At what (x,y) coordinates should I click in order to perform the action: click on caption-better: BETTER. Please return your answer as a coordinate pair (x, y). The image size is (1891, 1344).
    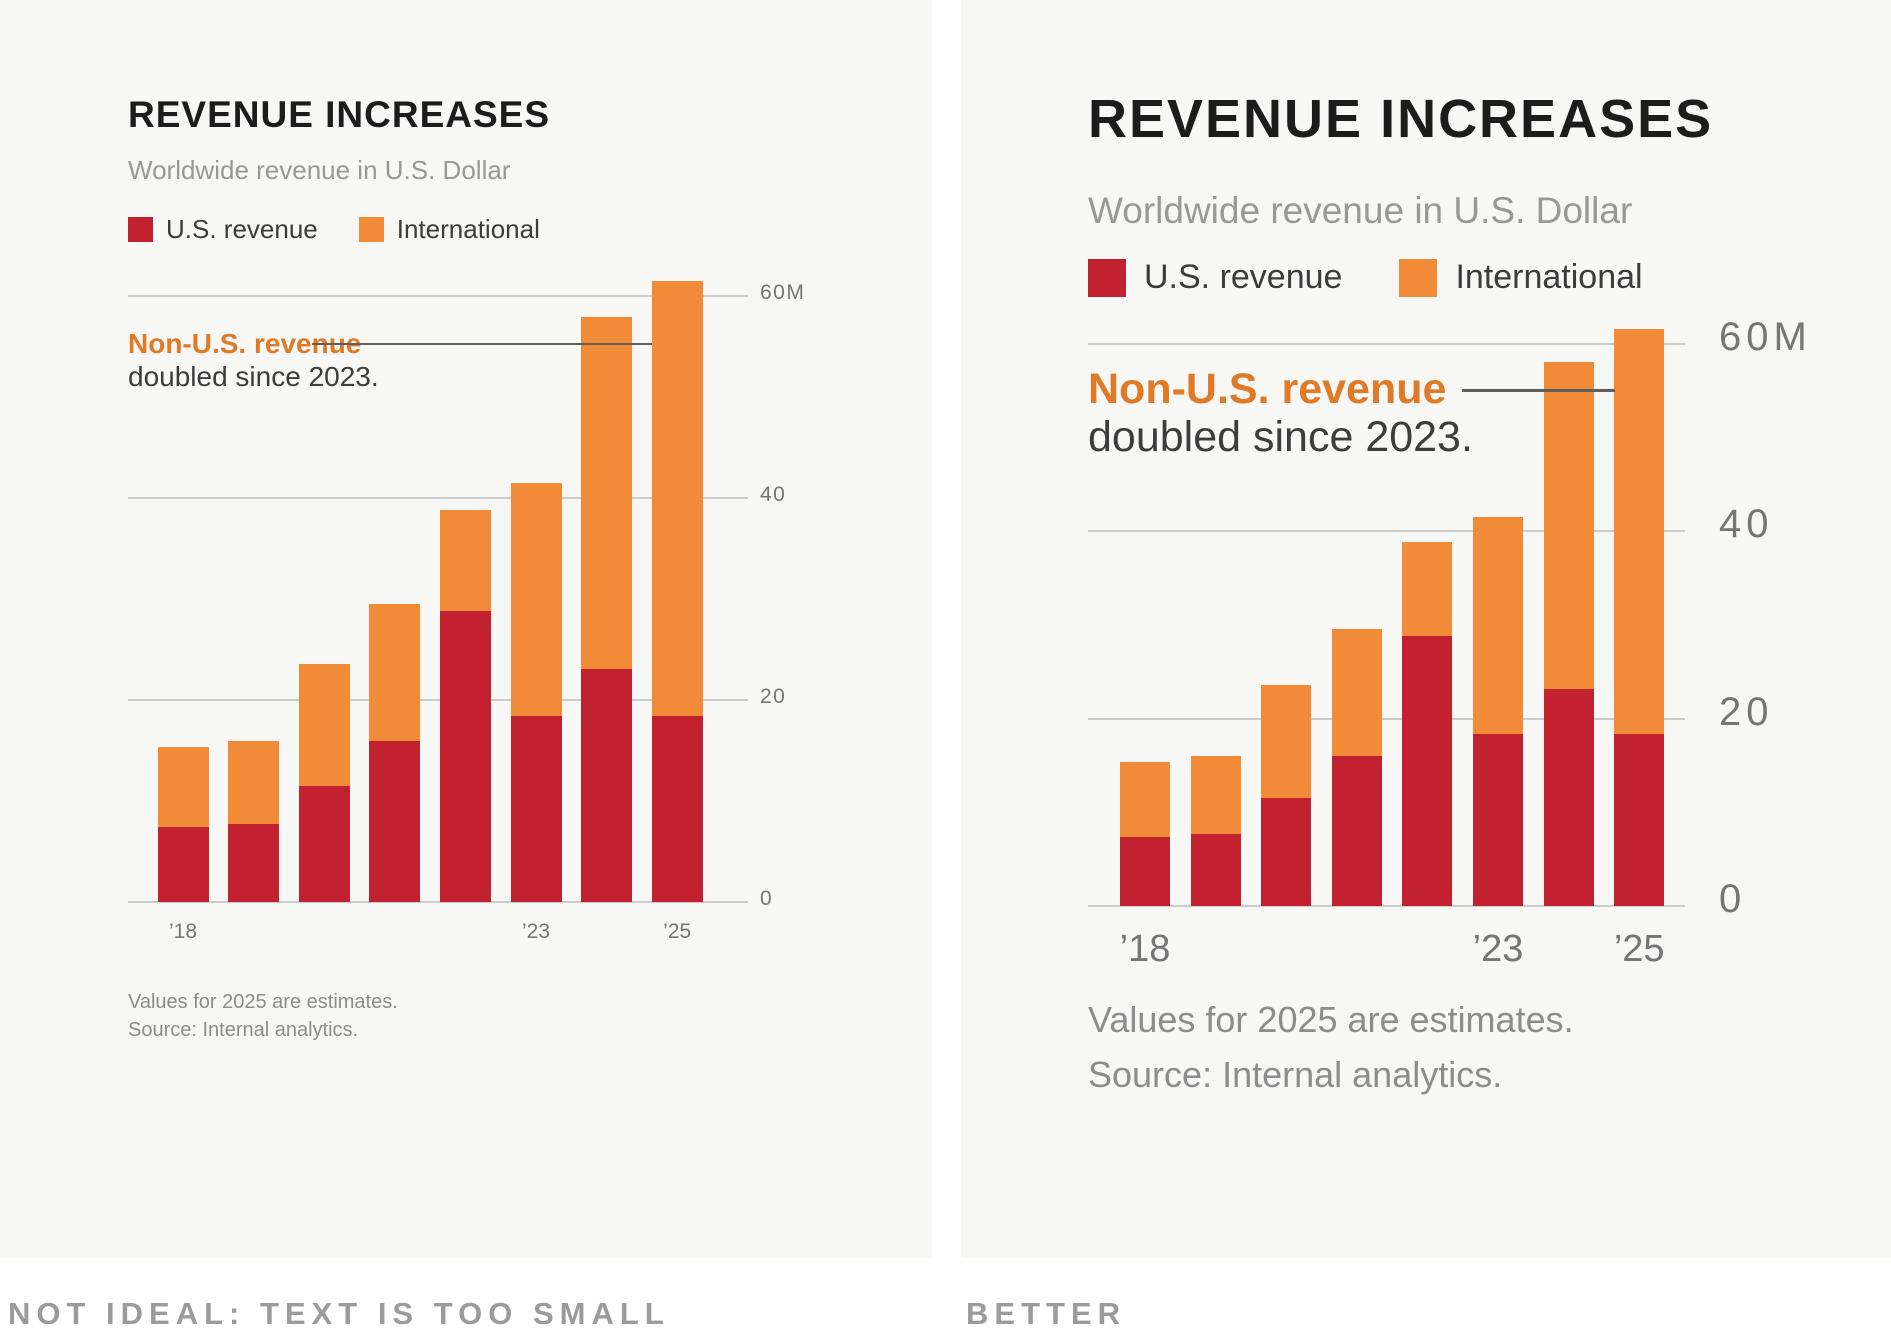
    Looking at the image, I should click on (1046, 1313).